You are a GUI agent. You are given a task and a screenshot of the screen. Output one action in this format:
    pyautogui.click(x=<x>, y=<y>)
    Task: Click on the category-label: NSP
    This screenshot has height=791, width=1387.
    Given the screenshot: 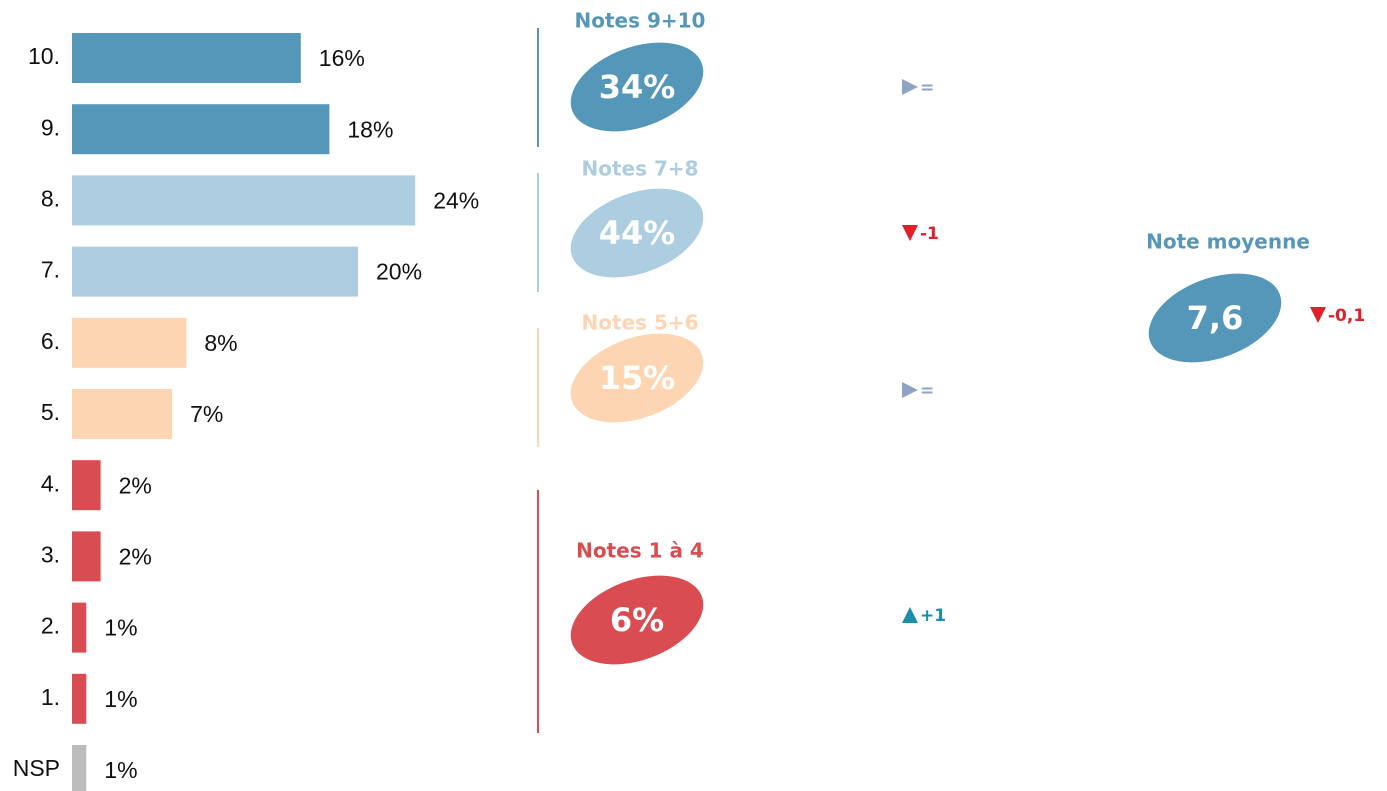 What is the action you would take?
    pyautogui.click(x=36, y=768)
    